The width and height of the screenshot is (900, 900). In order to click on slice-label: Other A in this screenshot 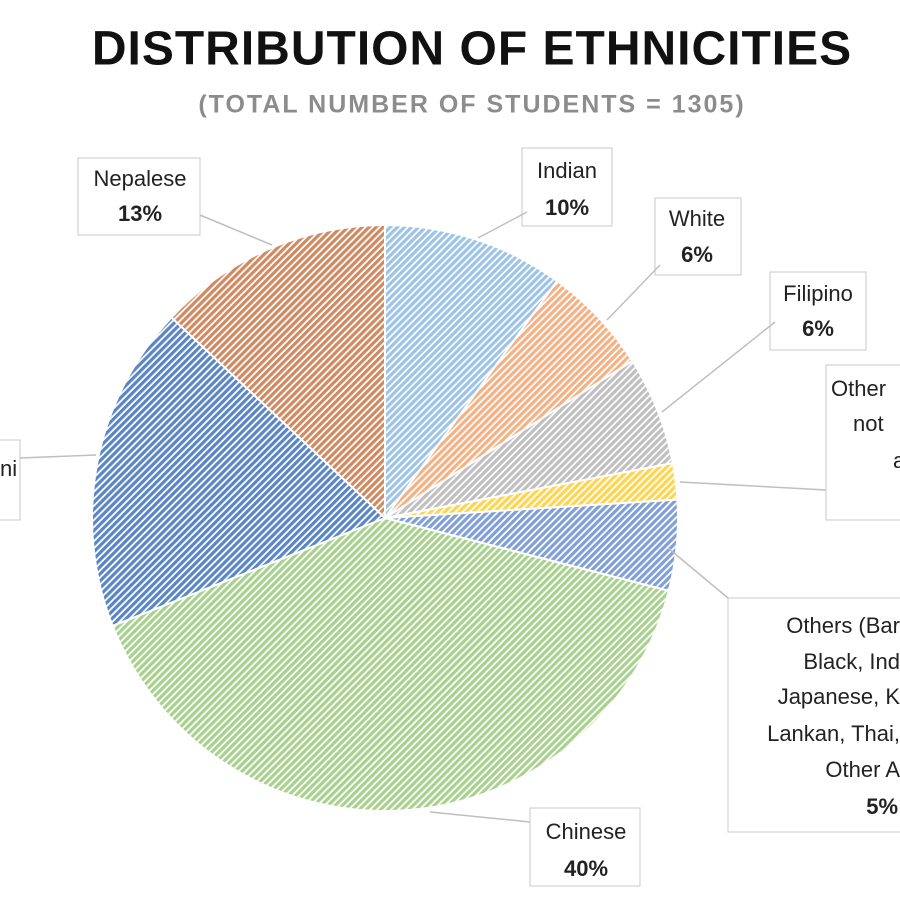, I will do `click(862, 769)`.